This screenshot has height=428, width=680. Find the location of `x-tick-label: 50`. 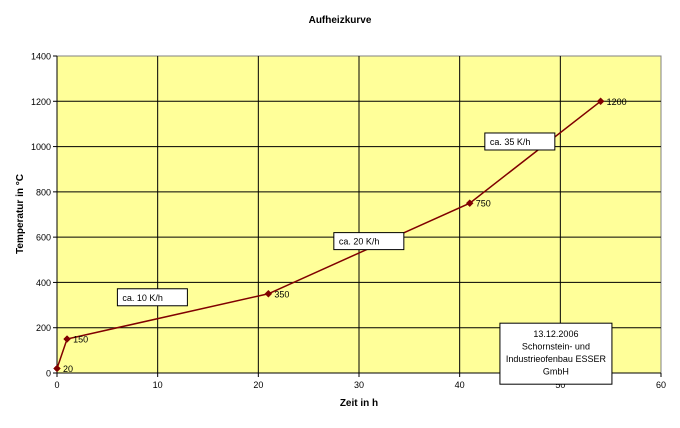

x-tick-label: 50 is located at coordinates (560, 385).